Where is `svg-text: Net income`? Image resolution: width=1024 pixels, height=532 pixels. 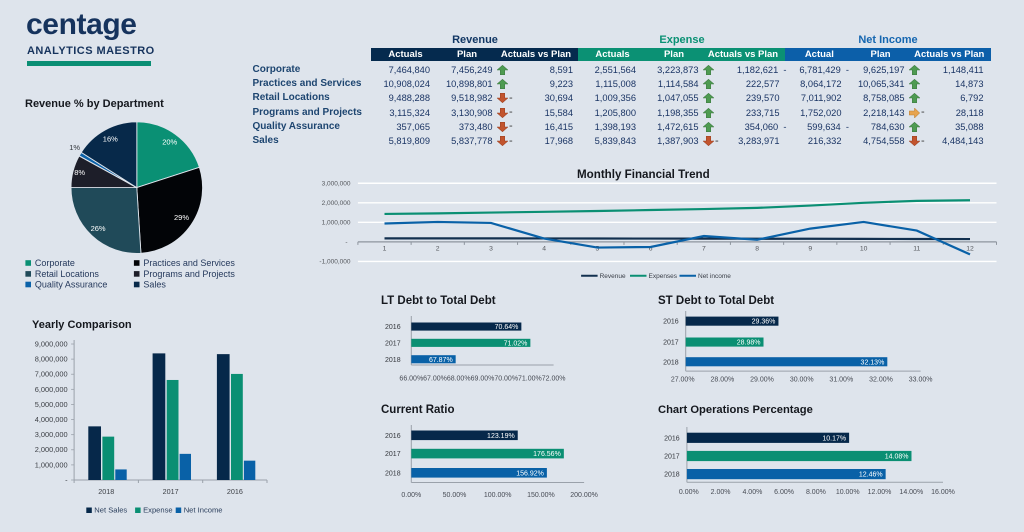 svg-text: Net income is located at coordinates (714, 276).